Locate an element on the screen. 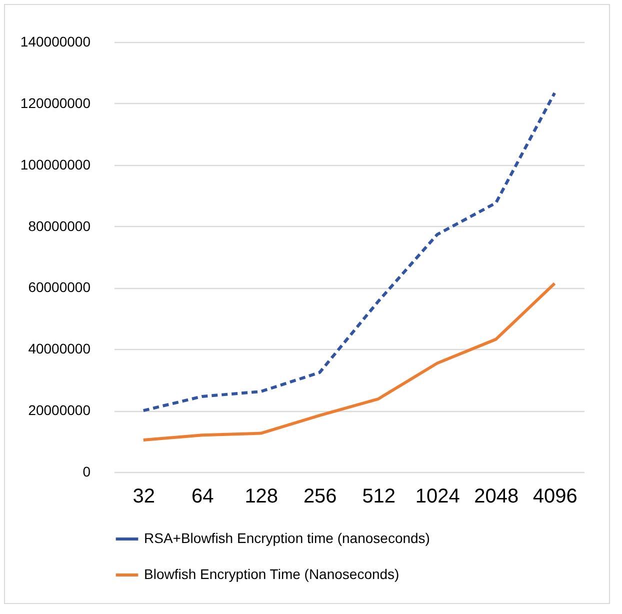  x-tick-label: 512 is located at coordinates (379, 497).